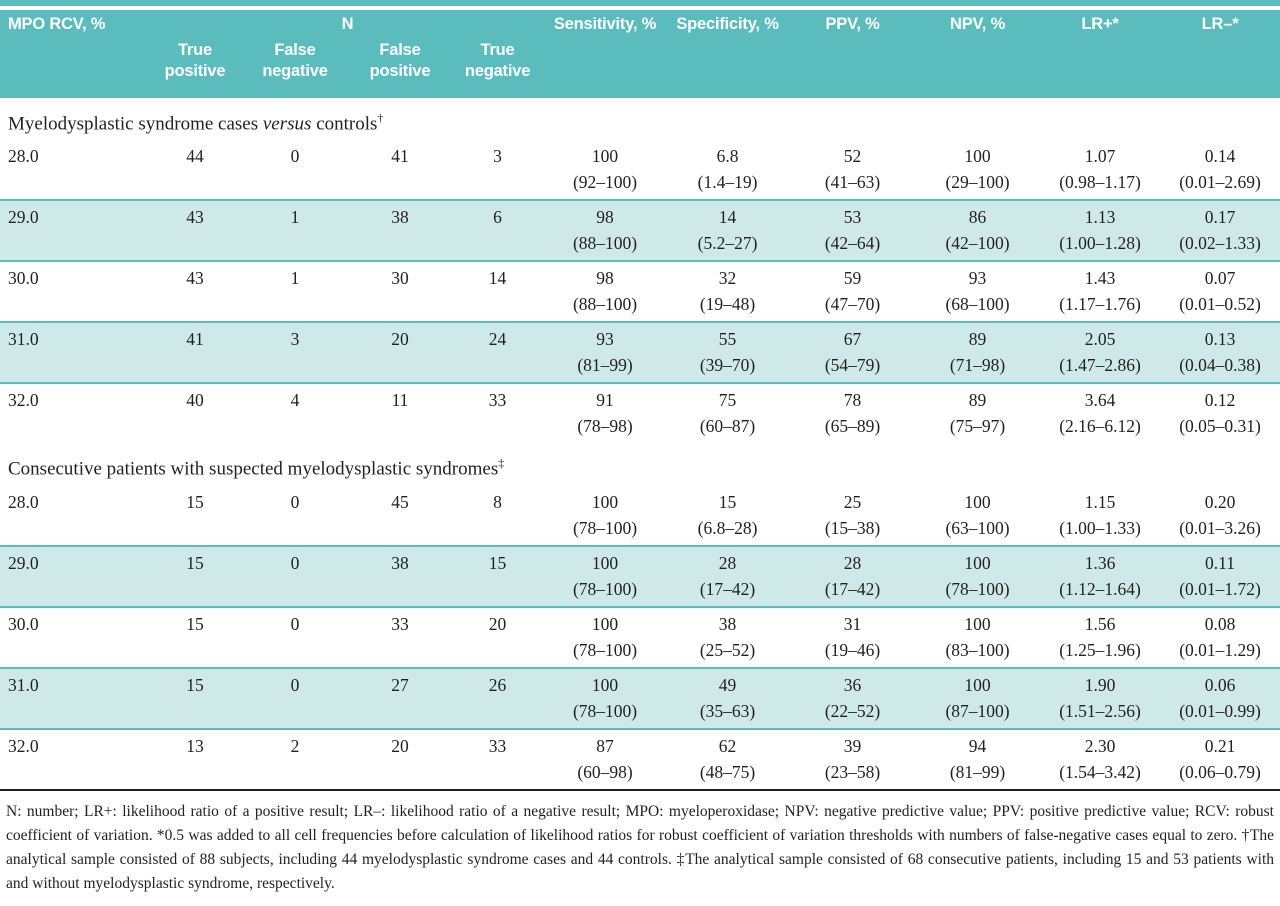 This screenshot has height=906, width=1280. What do you see at coordinates (727, 230) in the screenshot?
I see `specificity-cell: 14 (5.2–27)` at bounding box center [727, 230].